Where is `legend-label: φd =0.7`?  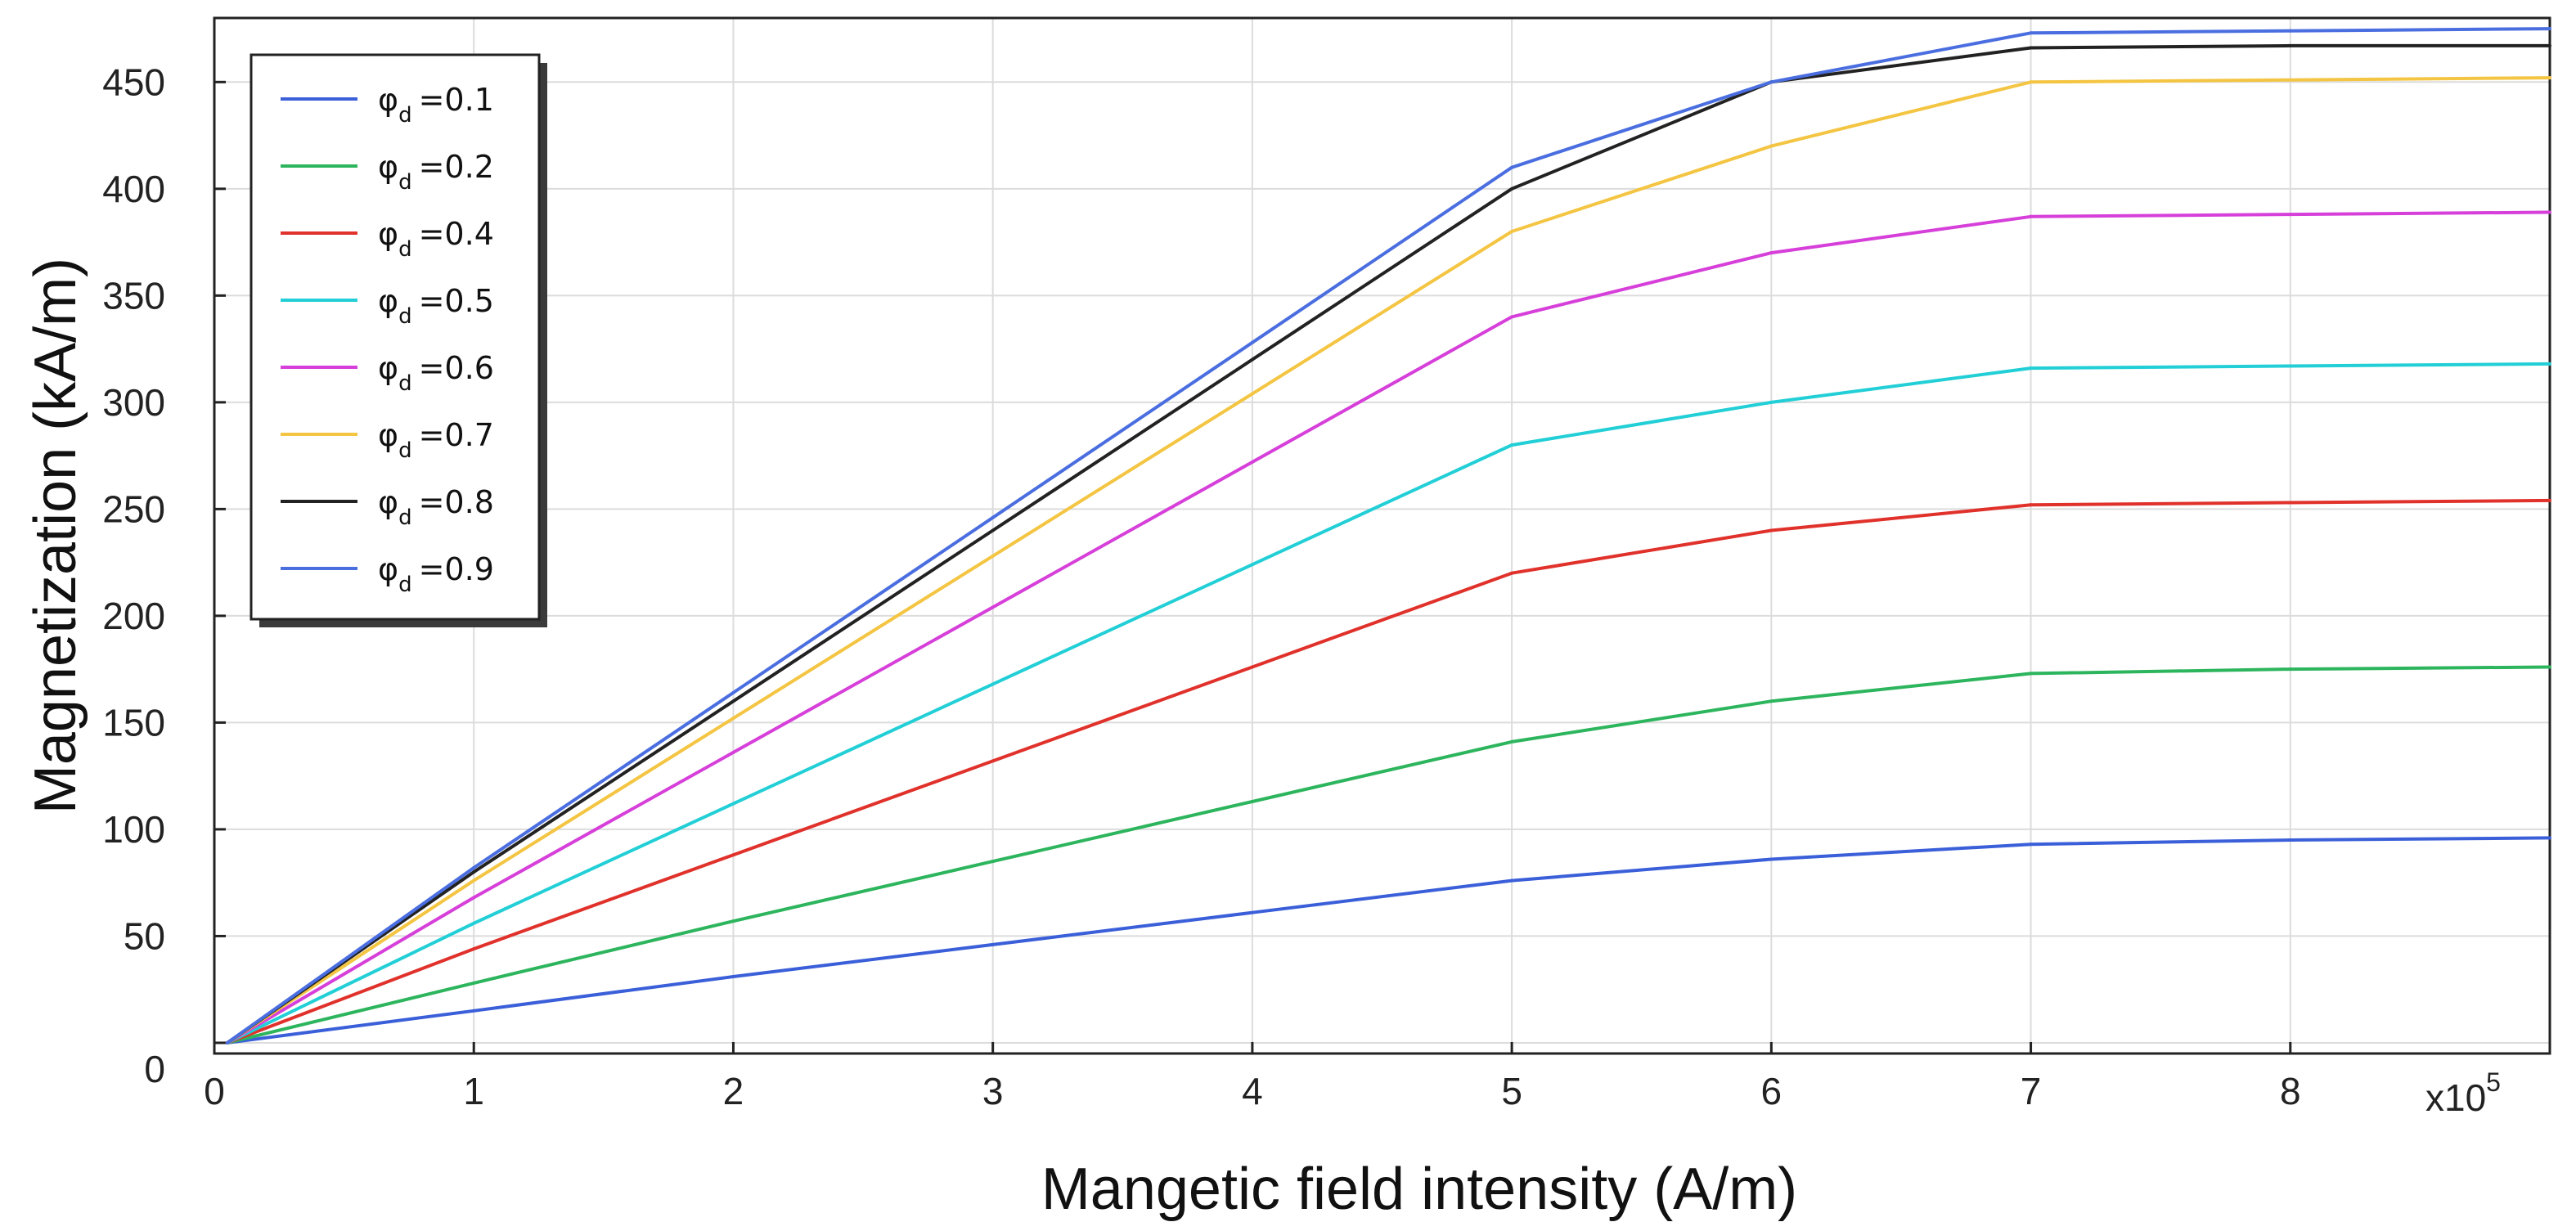
legend-label: φd =0.7 is located at coordinates (436, 440).